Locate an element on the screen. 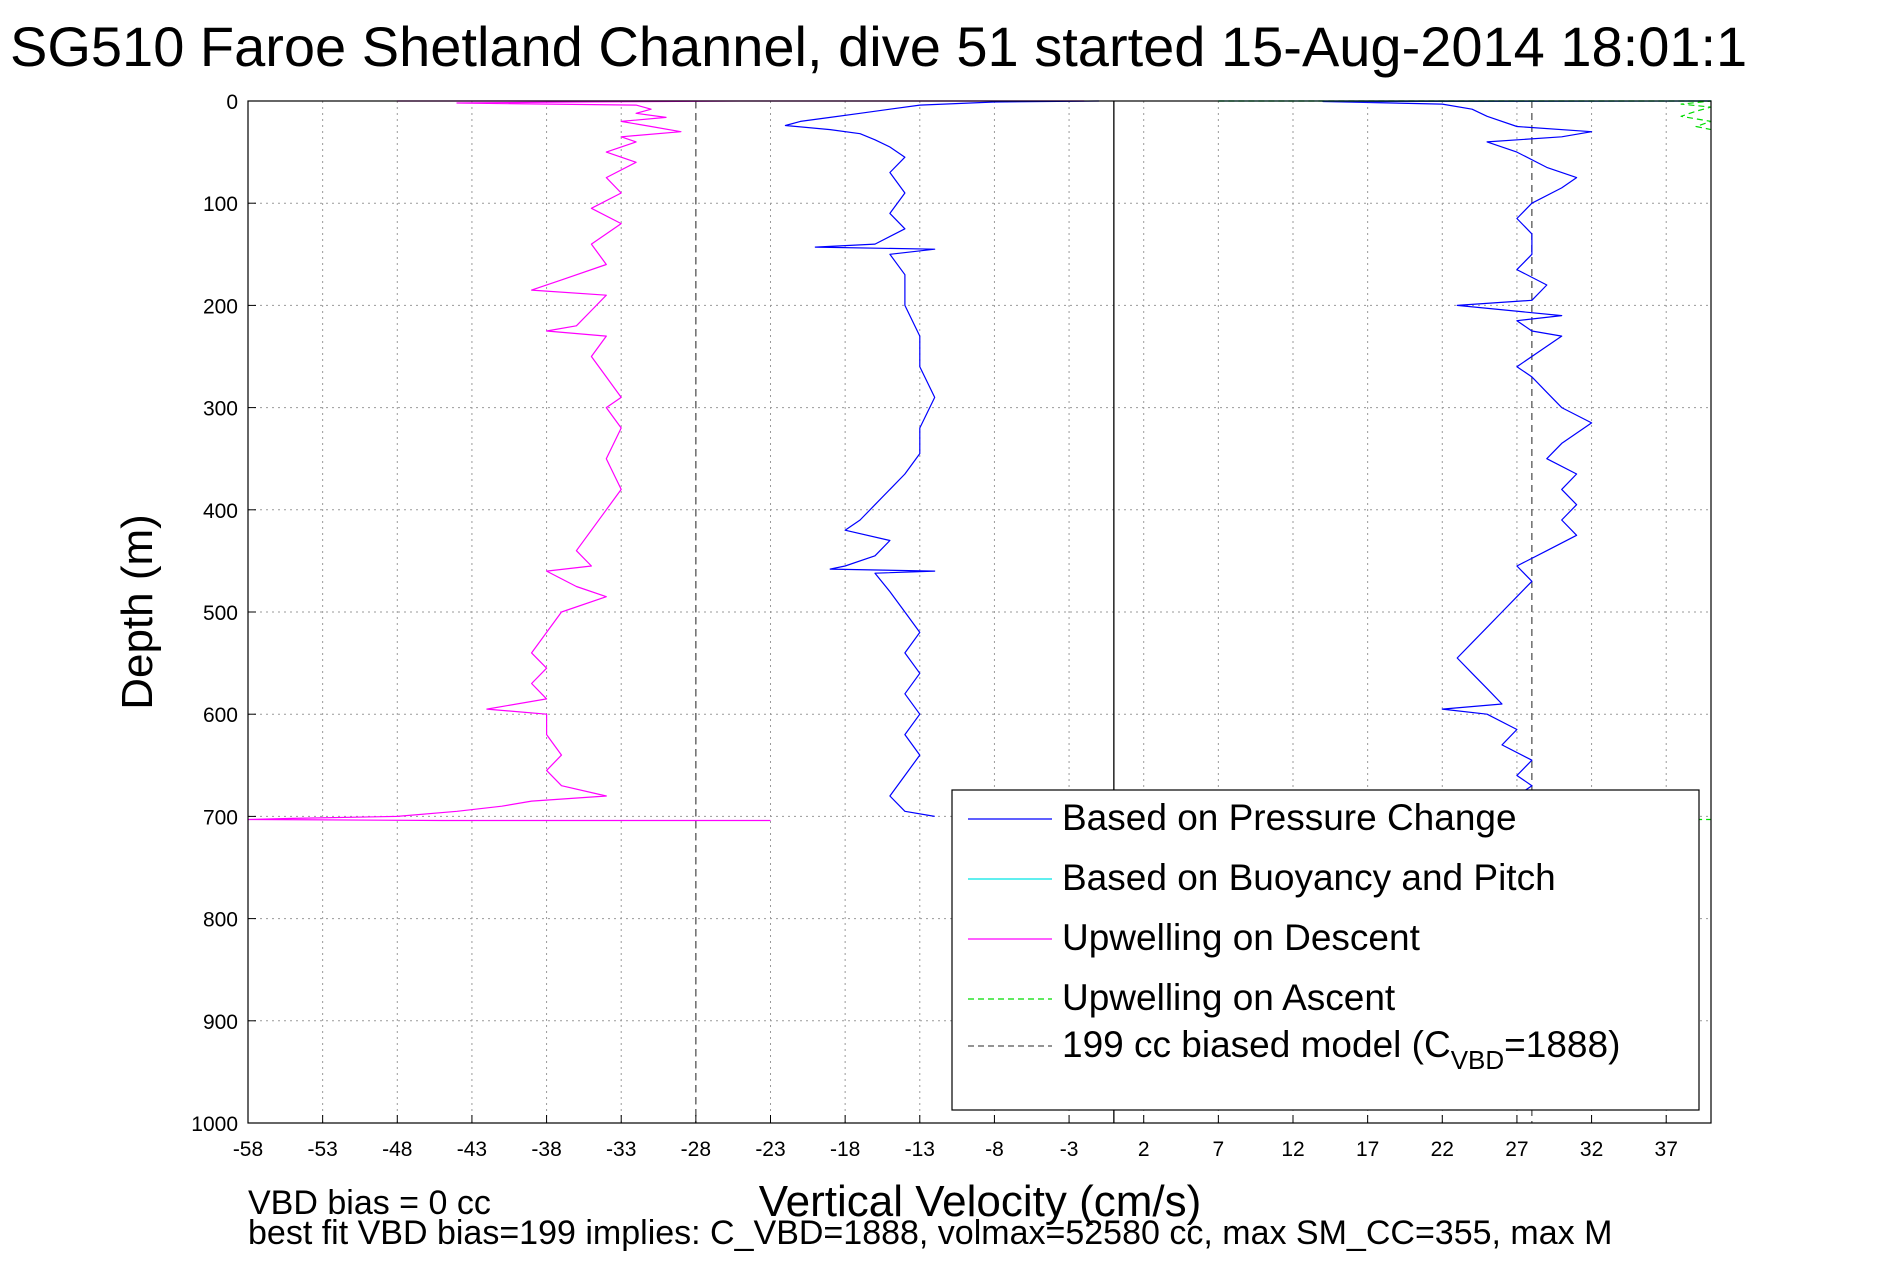  y-tick-label: 1000 is located at coordinates (214, 1124).